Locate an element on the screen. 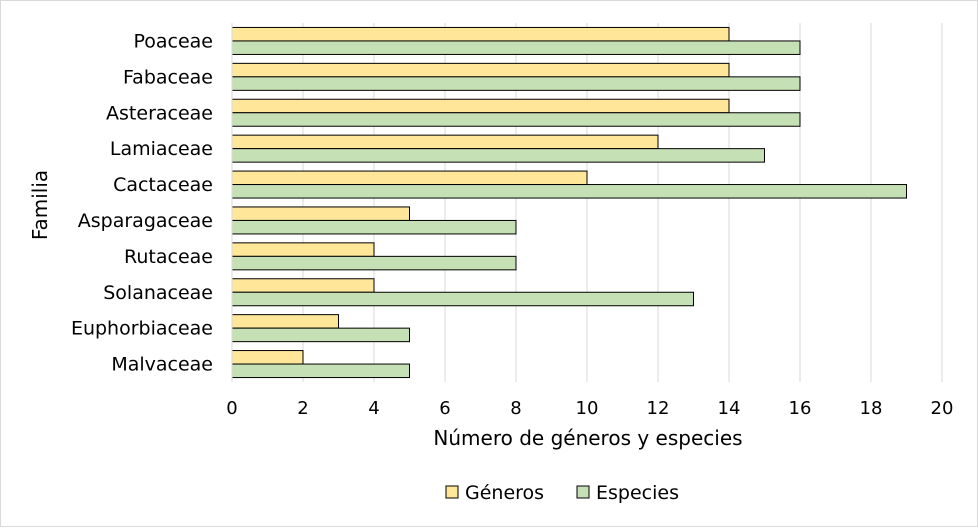 Image resolution: width=978 pixels, height=531 pixels. category-label: Poaceae is located at coordinates (173, 41).